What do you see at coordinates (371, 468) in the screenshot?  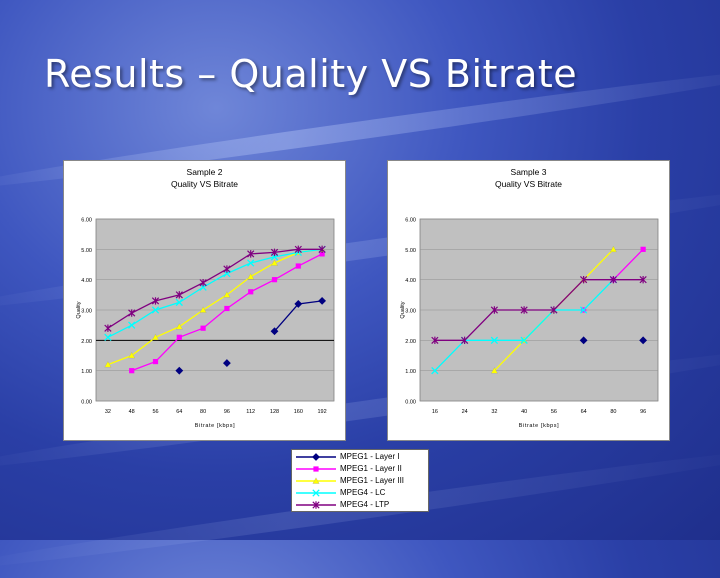 I see `legend-label: MPEG1 - Layer II` at bounding box center [371, 468].